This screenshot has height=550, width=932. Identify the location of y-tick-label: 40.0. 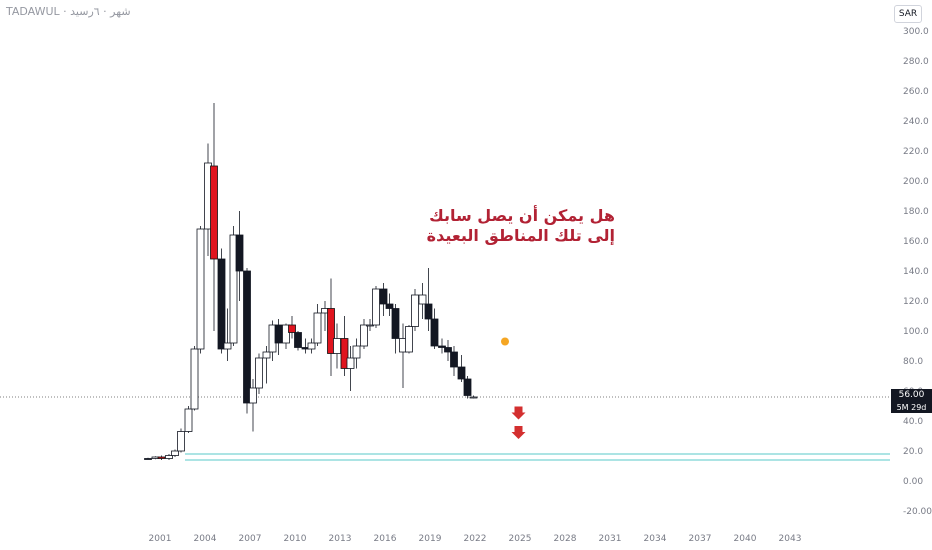
(913, 422).